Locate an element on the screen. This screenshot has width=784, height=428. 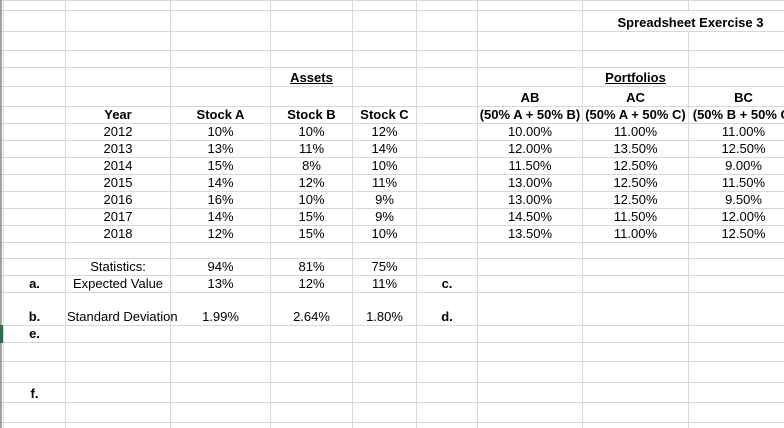
portfolio-bc-value-cell: 12.50% is located at coordinates (736, 234).